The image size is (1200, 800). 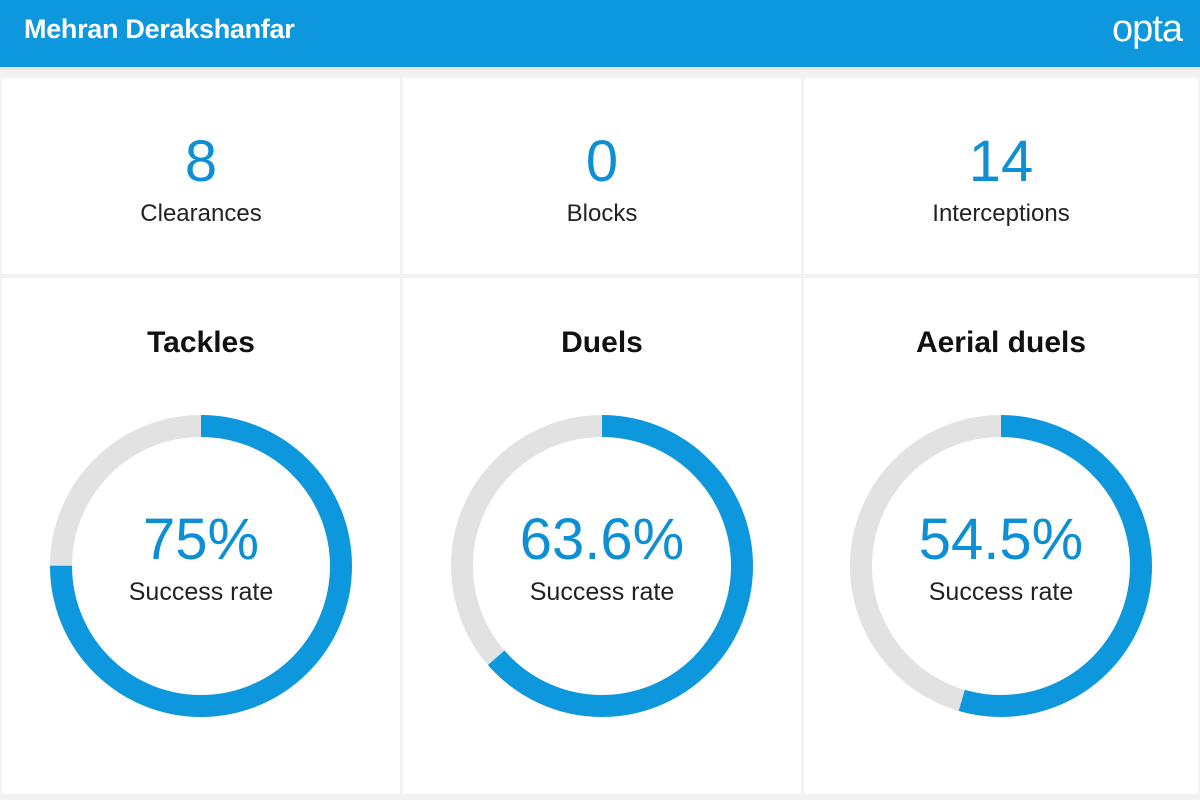 What do you see at coordinates (602, 592) in the screenshot?
I see `donut-caption-duels: Success rate` at bounding box center [602, 592].